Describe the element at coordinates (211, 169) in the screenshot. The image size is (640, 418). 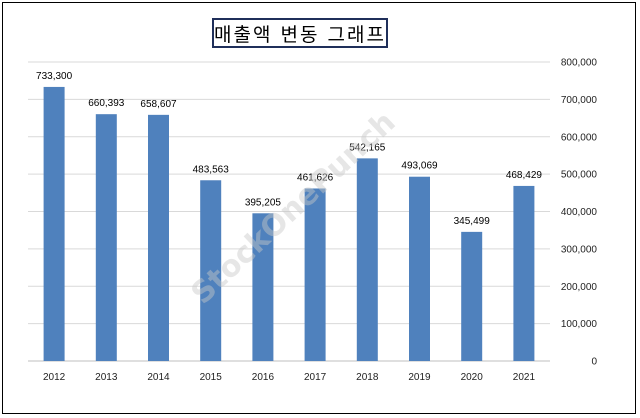
I see `data-label: 483,563` at that location.